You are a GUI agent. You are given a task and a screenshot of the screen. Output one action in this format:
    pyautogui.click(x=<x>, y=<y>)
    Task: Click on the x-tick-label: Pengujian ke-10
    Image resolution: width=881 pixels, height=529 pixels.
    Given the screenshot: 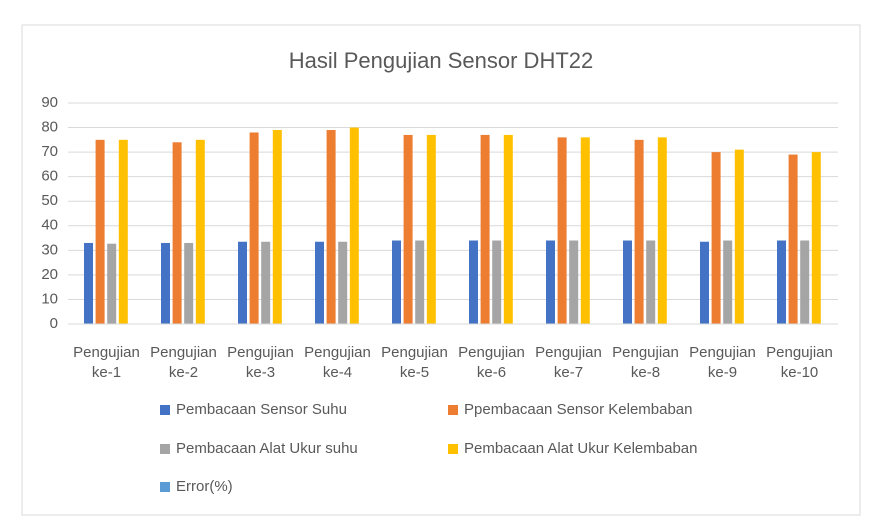 What is the action you would take?
    pyautogui.click(x=799, y=362)
    